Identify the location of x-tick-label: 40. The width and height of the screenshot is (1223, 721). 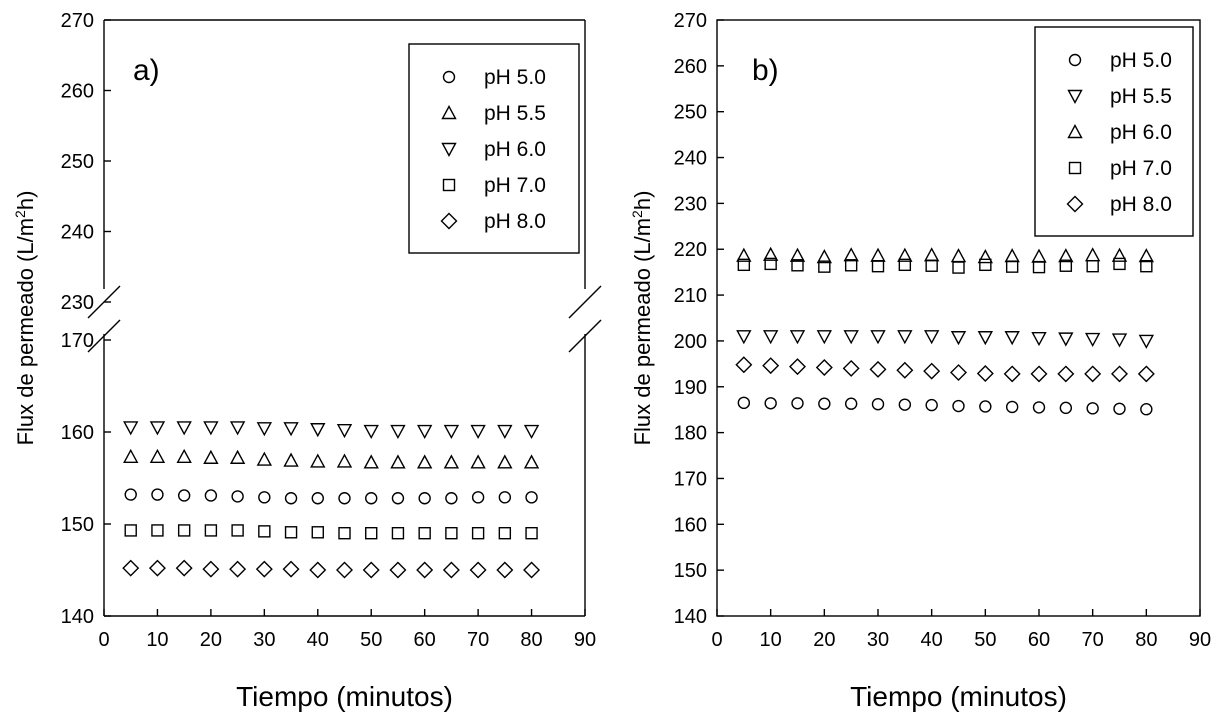
(932, 640).